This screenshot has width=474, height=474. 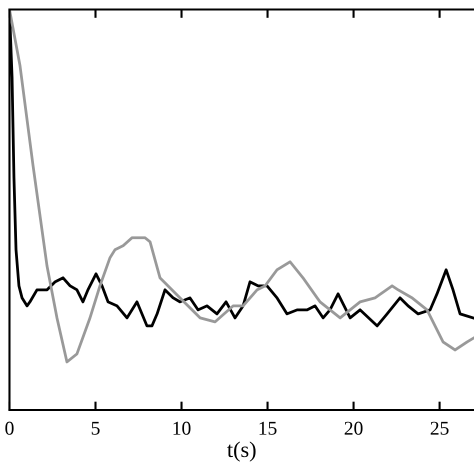 What do you see at coordinates (9, 428) in the screenshot?
I see `x-tick-label: 0` at bounding box center [9, 428].